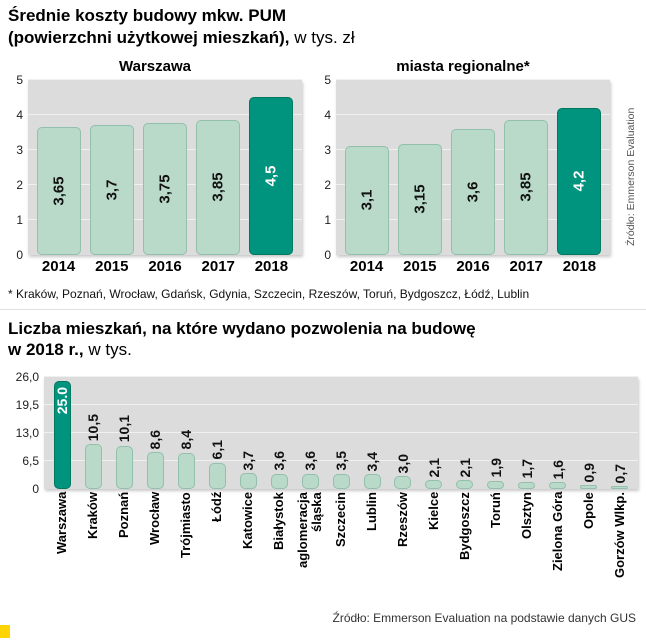  I want to click on plot-area: 3,1 3,15 3,6 3,85 4,2, so click(473, 166).